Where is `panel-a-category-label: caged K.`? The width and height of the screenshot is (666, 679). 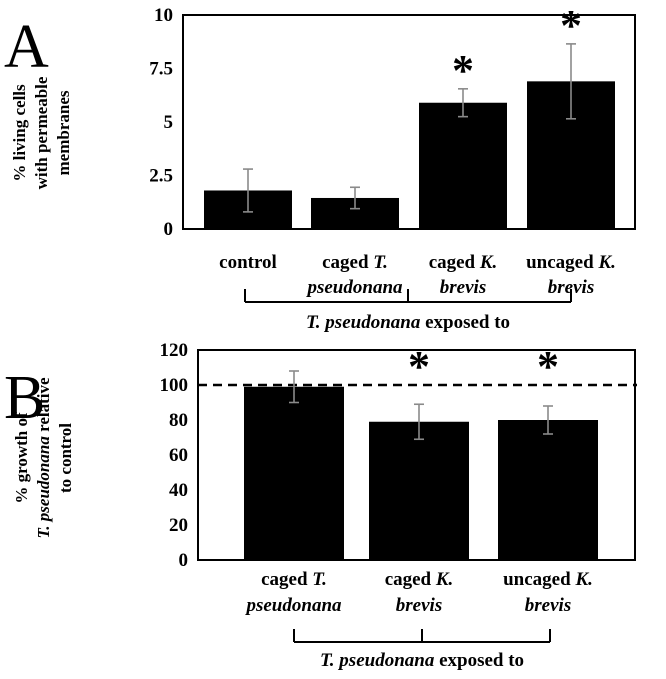 panel-a-category-label: caged K. is located at coordinates (463, 262).